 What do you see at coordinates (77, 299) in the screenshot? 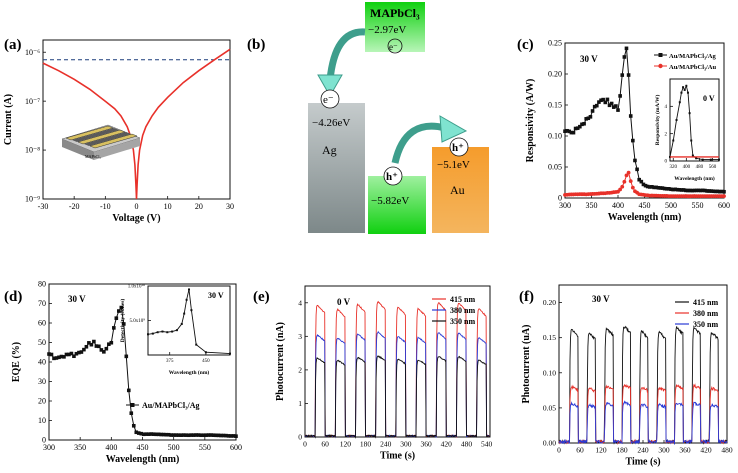
I see `annotation: 30 V` at bounding box center [77, 299].